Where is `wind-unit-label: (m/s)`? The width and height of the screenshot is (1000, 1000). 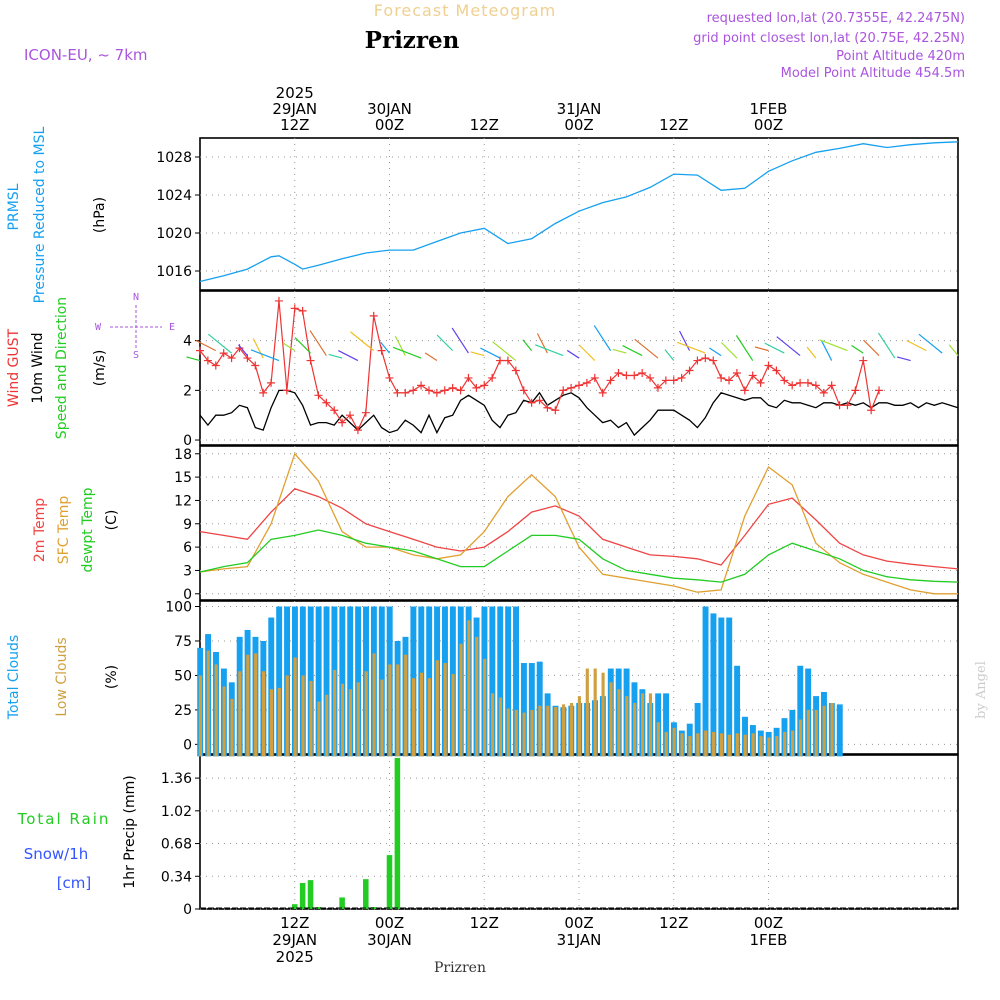
wind-unit-label: (m/s) is located at coordinates (100, 368).